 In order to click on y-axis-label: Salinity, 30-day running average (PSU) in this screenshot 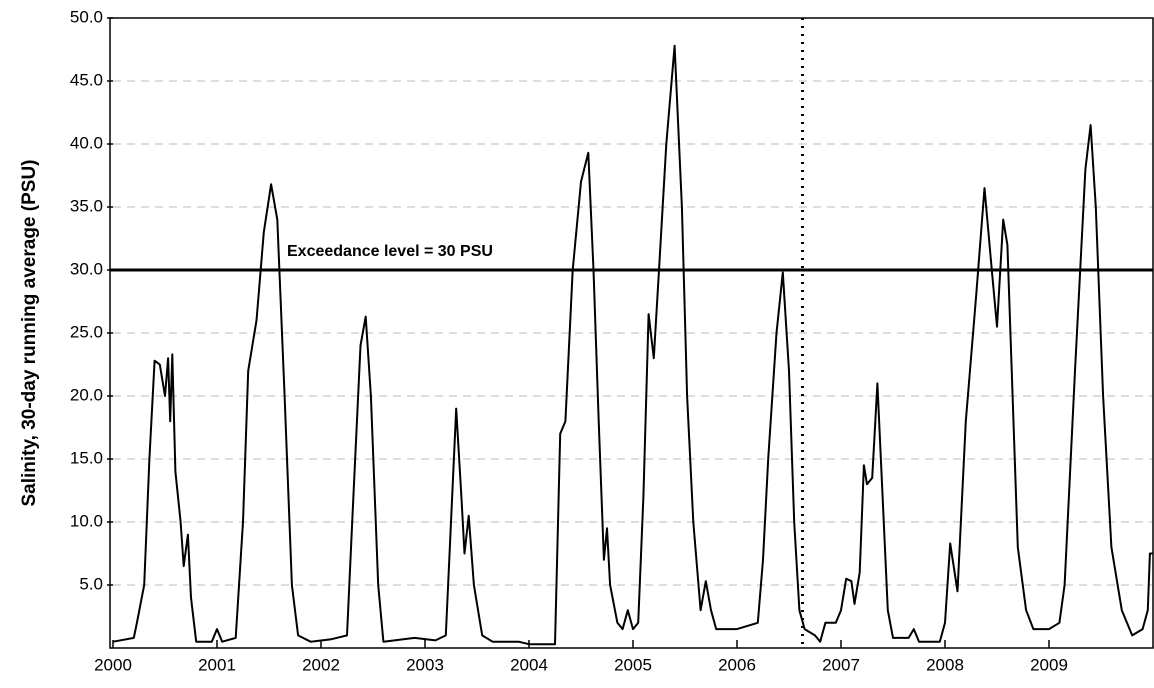, I will do `click(29, 332)`.